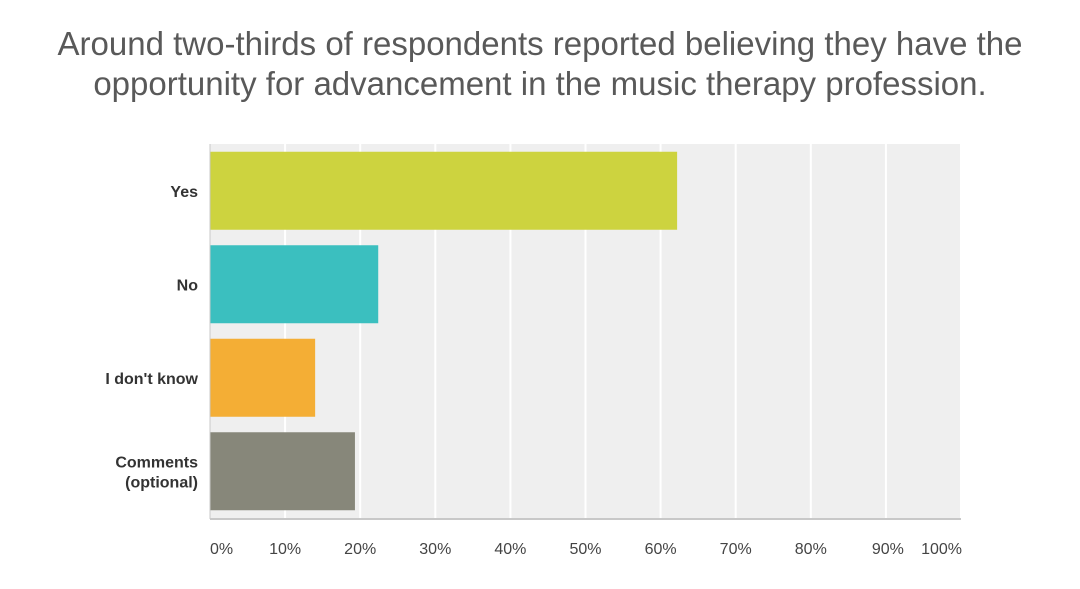 The image size is (1080, 589). Describe the element at coordinates (811, 549) in the screenshot. I see `tick-label-80: 80%` at that location.